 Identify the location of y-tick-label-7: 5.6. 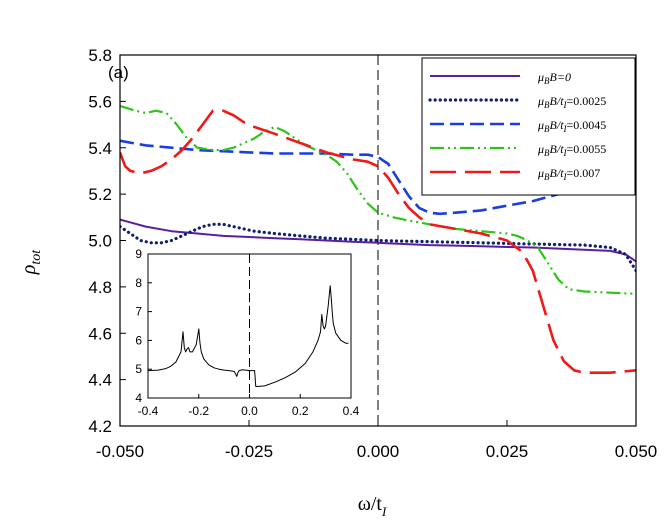
(100, 101).